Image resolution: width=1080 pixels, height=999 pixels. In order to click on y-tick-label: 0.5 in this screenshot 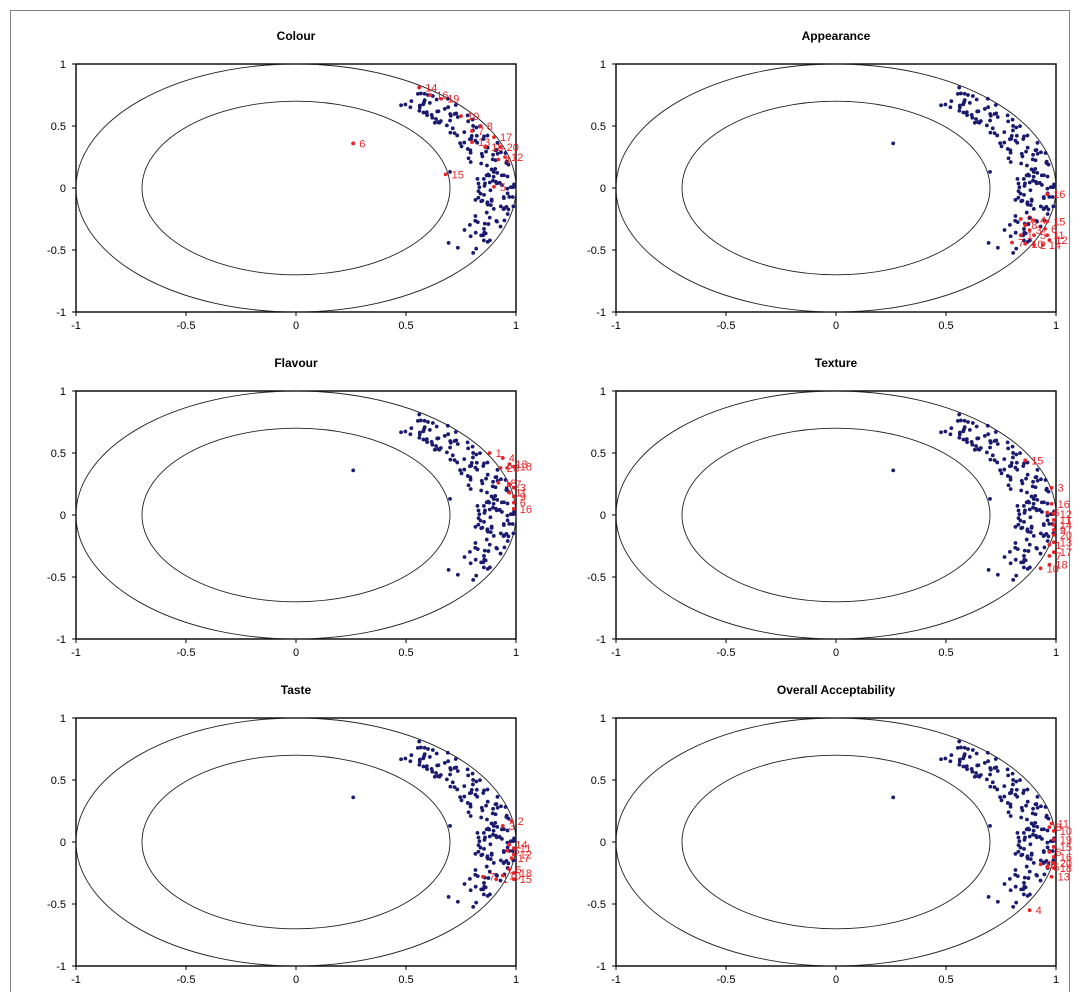, I will do `click(598, 781)`.